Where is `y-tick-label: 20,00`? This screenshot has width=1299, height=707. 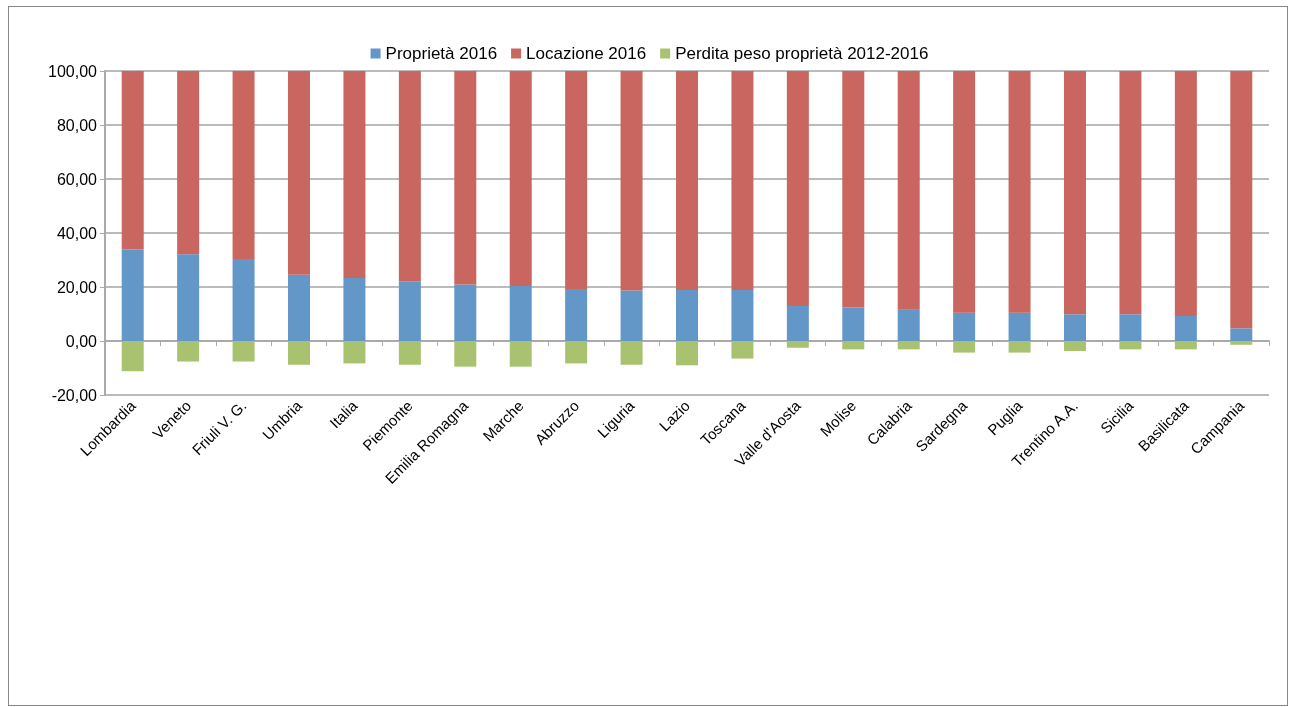 y-tick-label: 20,00 is located at coordinates (77, 287).